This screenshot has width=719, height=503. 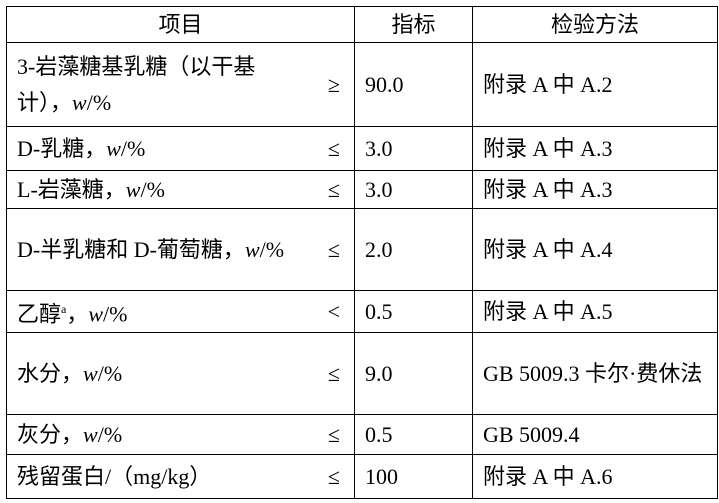 What do you see at coordinates (413, 249) in the screenshot?
I see `value-cell: 2.0` at bounding box center [413, 249].